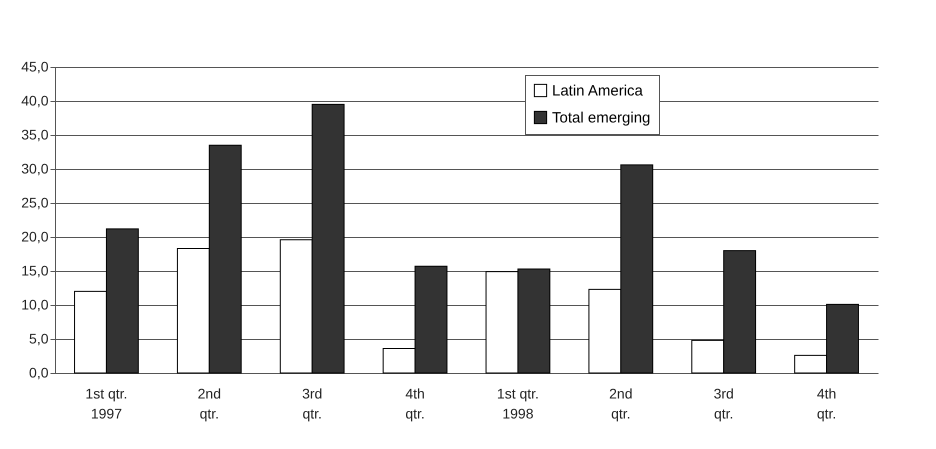 The image size is (936, 449). Describe the element at coordinates (35, 236) in the screenshot. I see `y-tick-label: 20,0` at that location.